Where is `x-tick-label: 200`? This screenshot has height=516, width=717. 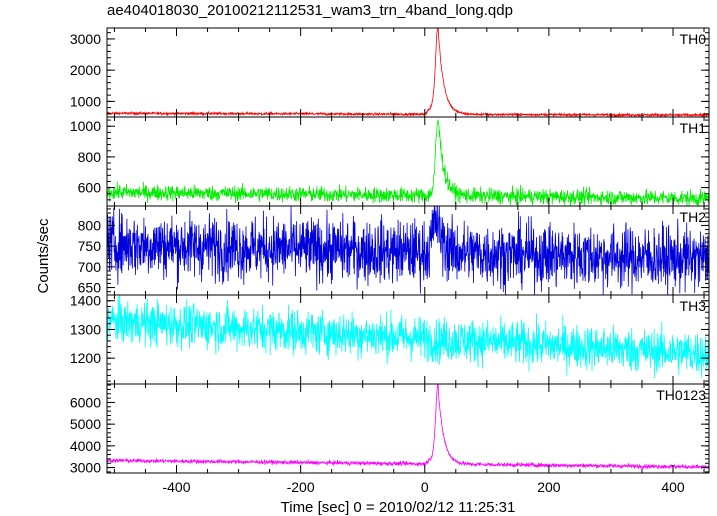
x-tick-label: 200 is located at coordinates (549, 487).